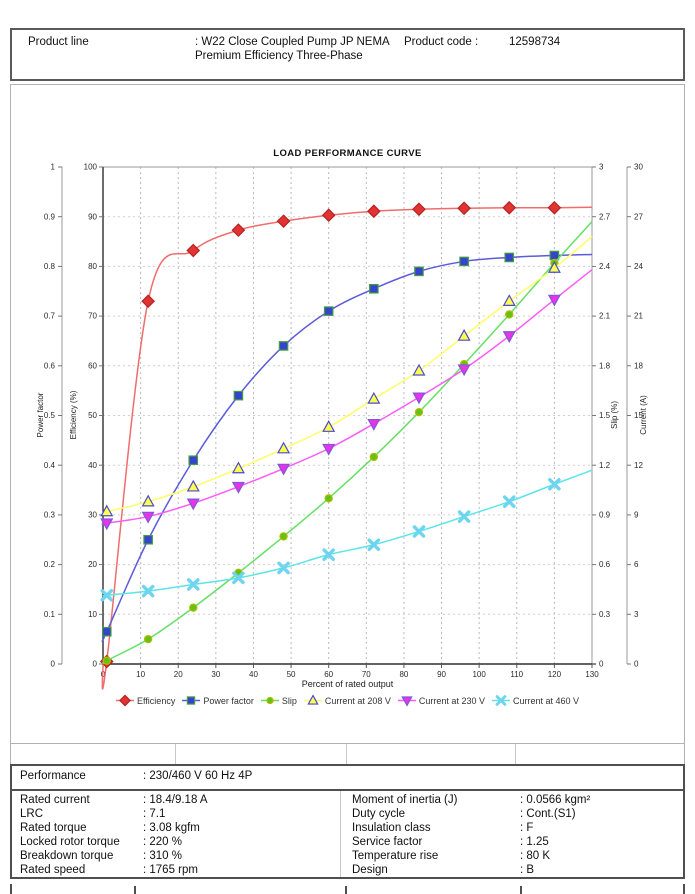 This screenshot has height=894, width=695. I want to click on tick-label: 130, so click(592, 674).